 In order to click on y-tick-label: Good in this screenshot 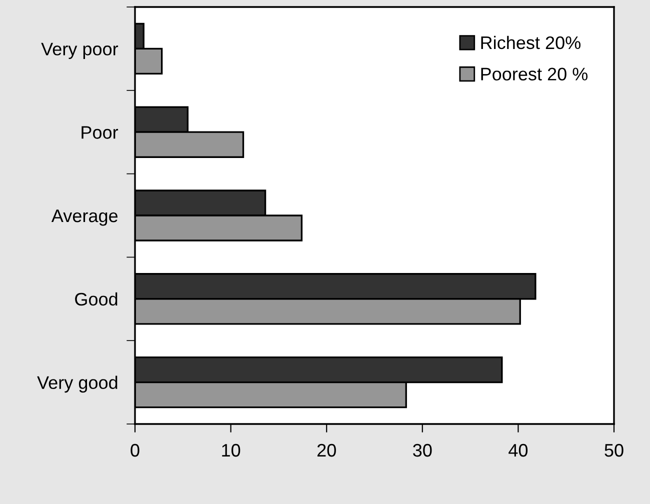, I will do `click(96, 299)`.